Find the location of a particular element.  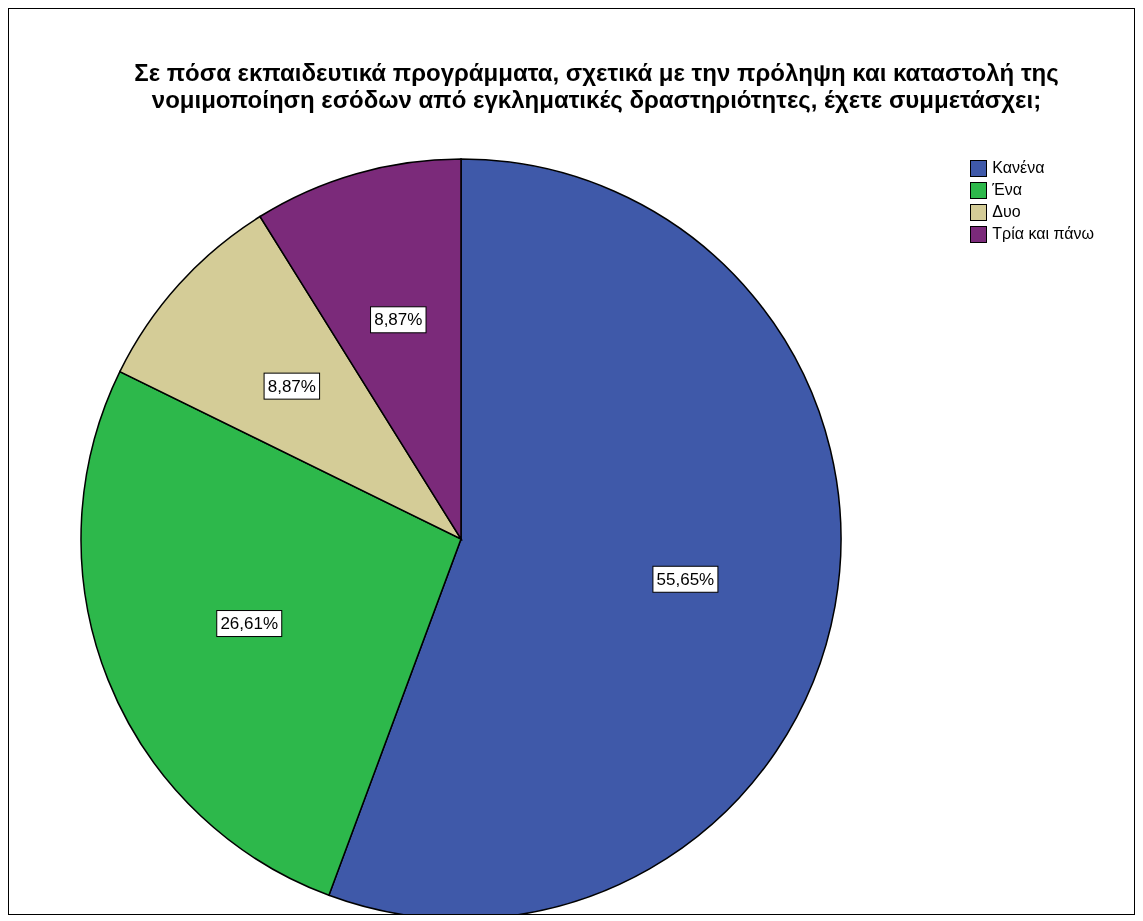

legend-label: Κανένα is located at coordinates (1018, 168).